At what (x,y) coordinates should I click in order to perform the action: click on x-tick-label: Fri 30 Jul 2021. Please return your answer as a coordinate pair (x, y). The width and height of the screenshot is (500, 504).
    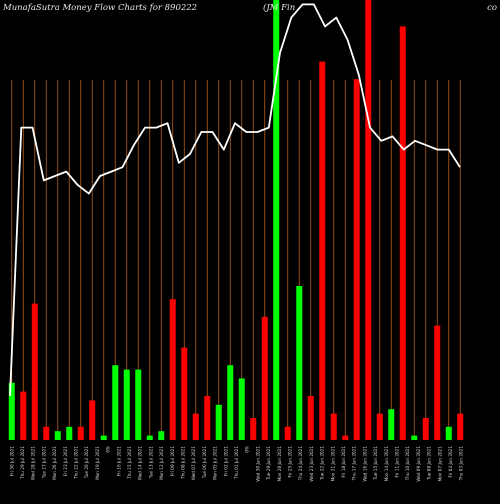
    Looking at the image, I should click on (11, 461).